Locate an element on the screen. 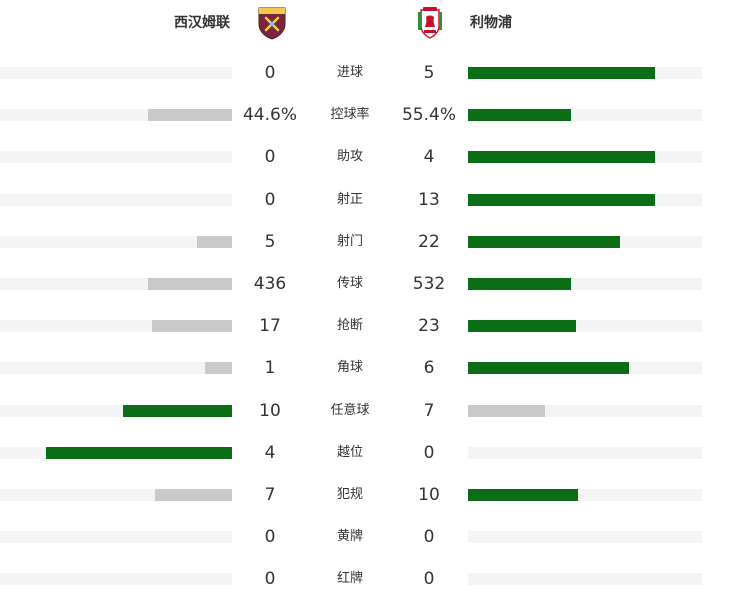  home-stat-value: 5 is located at coordinates (270, 241).